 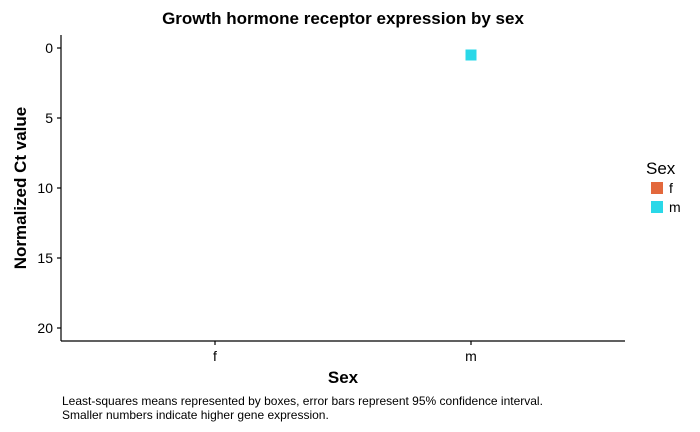 What do you see at coordinates (343, 377) in the screenshot?
I see `x-axis-title: Sex` at bounding box center [343, 377].